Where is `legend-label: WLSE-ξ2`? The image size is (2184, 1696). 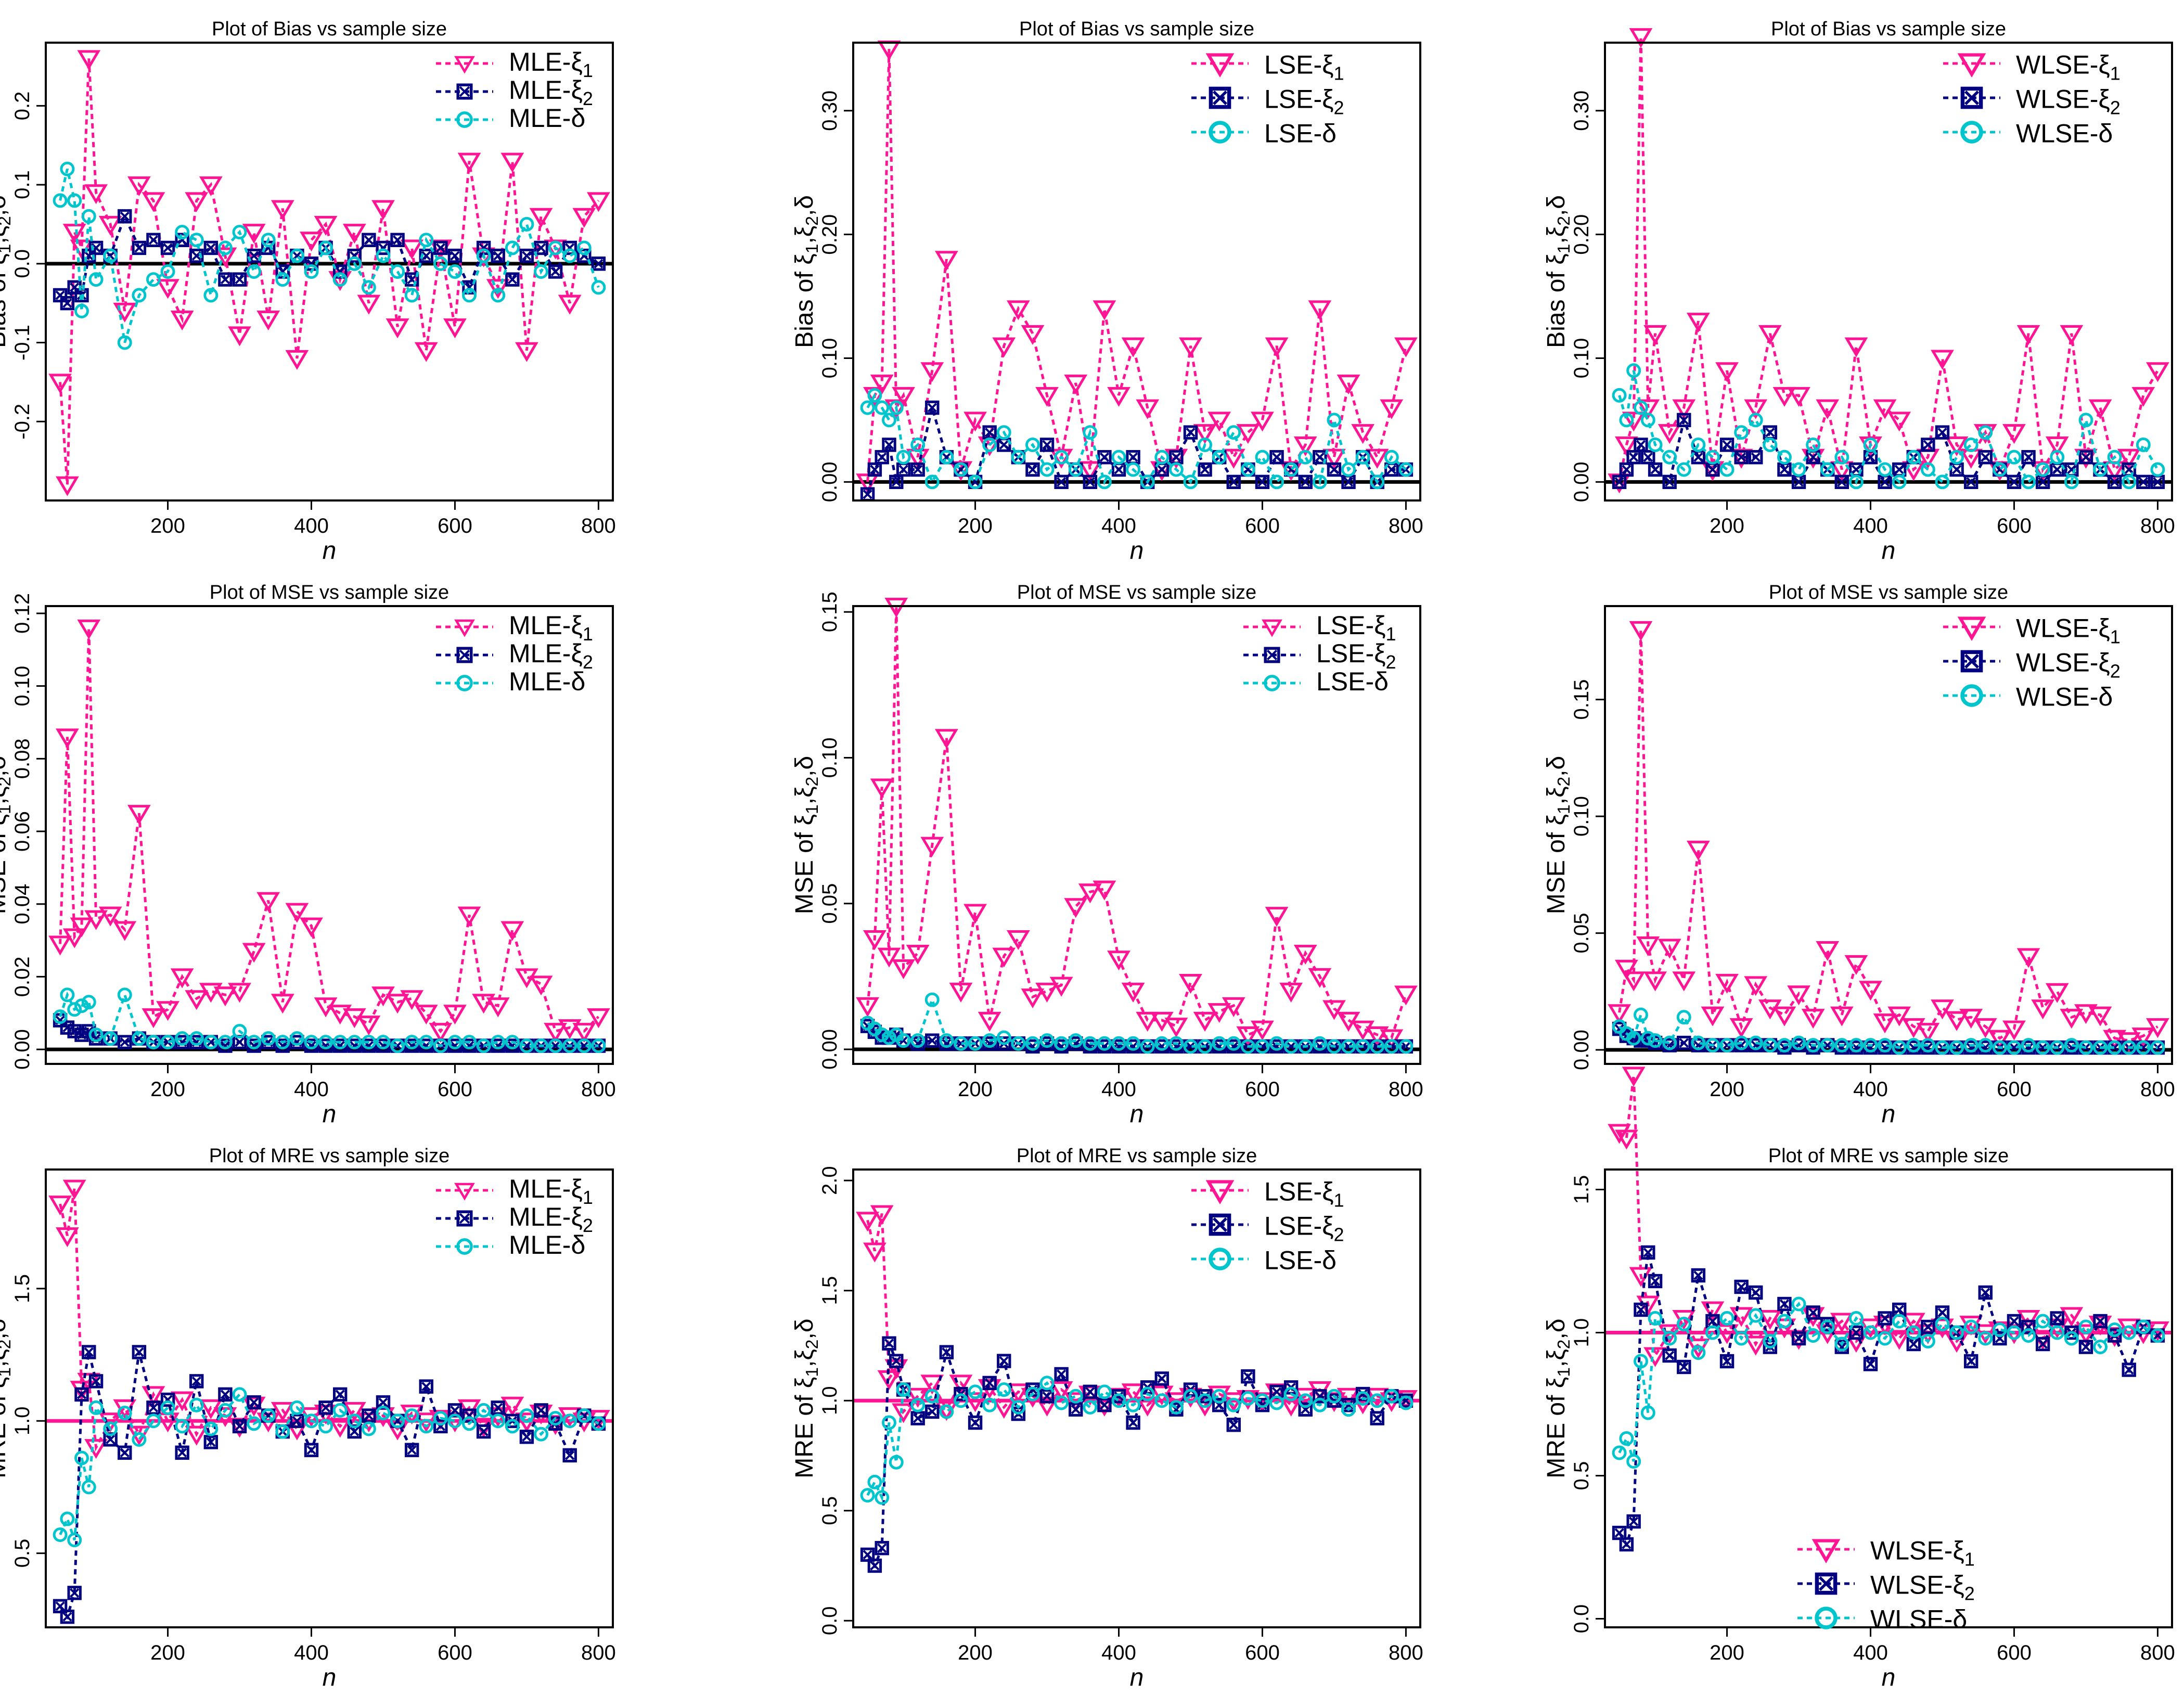 legend-label: WLSE-ξ2 is located at coordinates (2068, 102).